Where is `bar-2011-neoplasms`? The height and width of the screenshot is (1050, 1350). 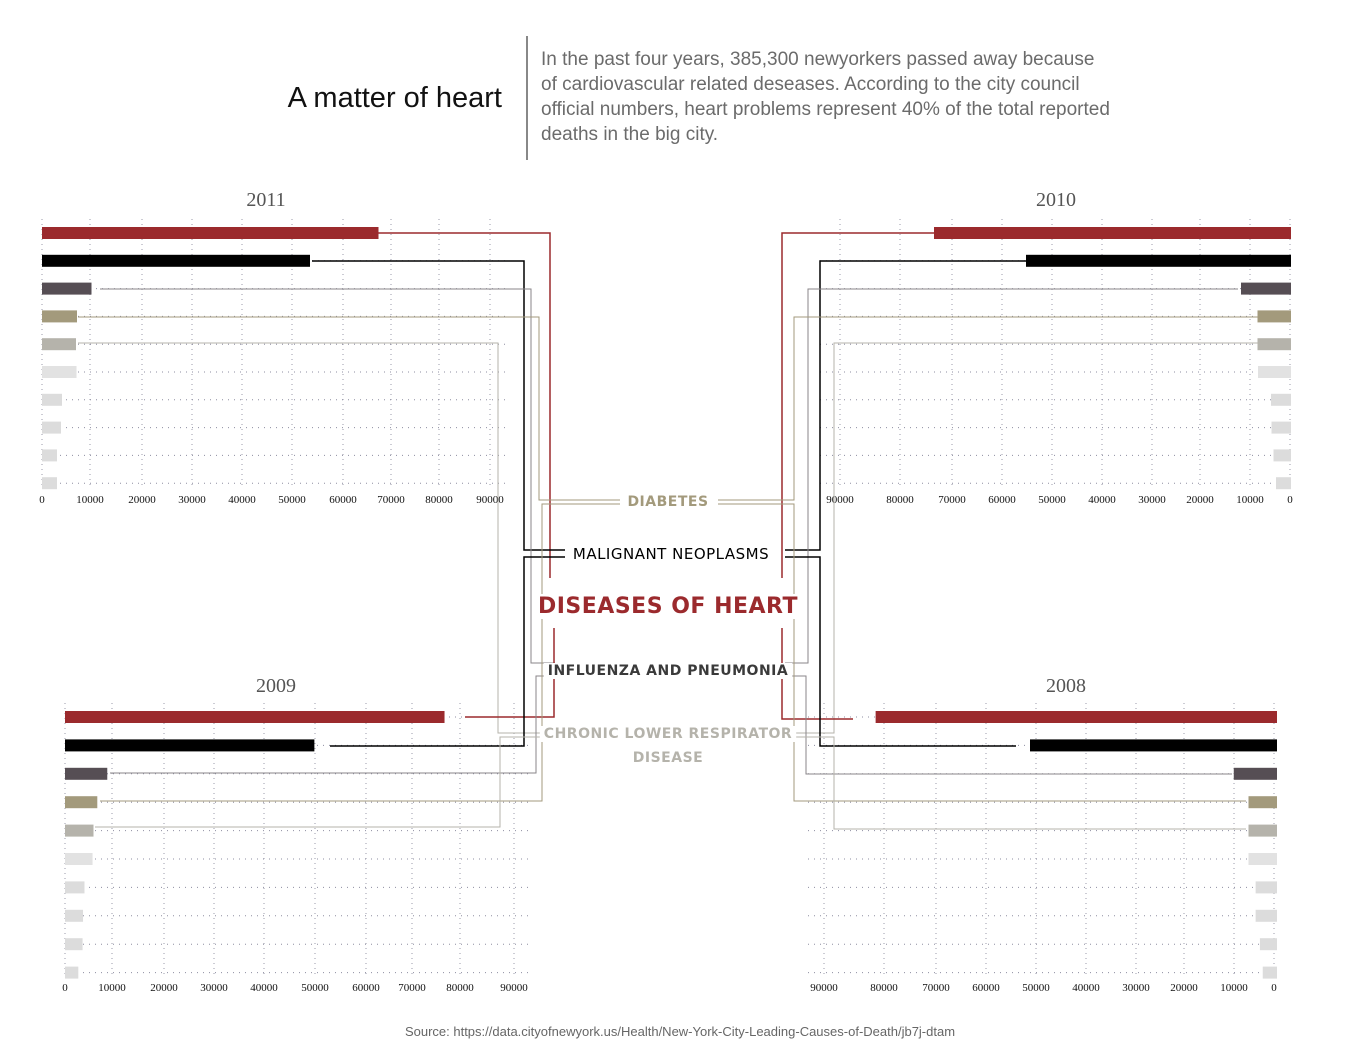
bar-2011-neoplasms is located at coordinates (176, 260).